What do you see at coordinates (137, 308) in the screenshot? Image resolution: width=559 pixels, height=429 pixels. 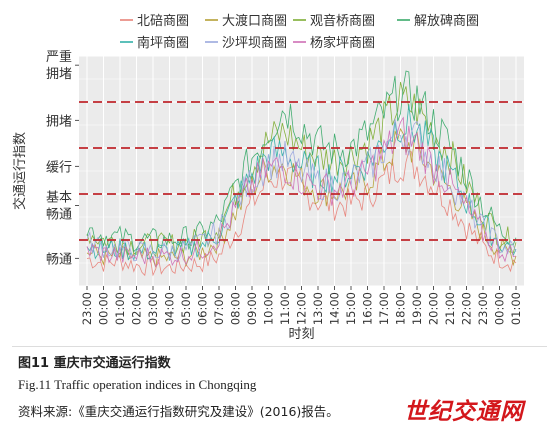 I see `x-tick-label: 02:00` at bounding box center [137, 308].